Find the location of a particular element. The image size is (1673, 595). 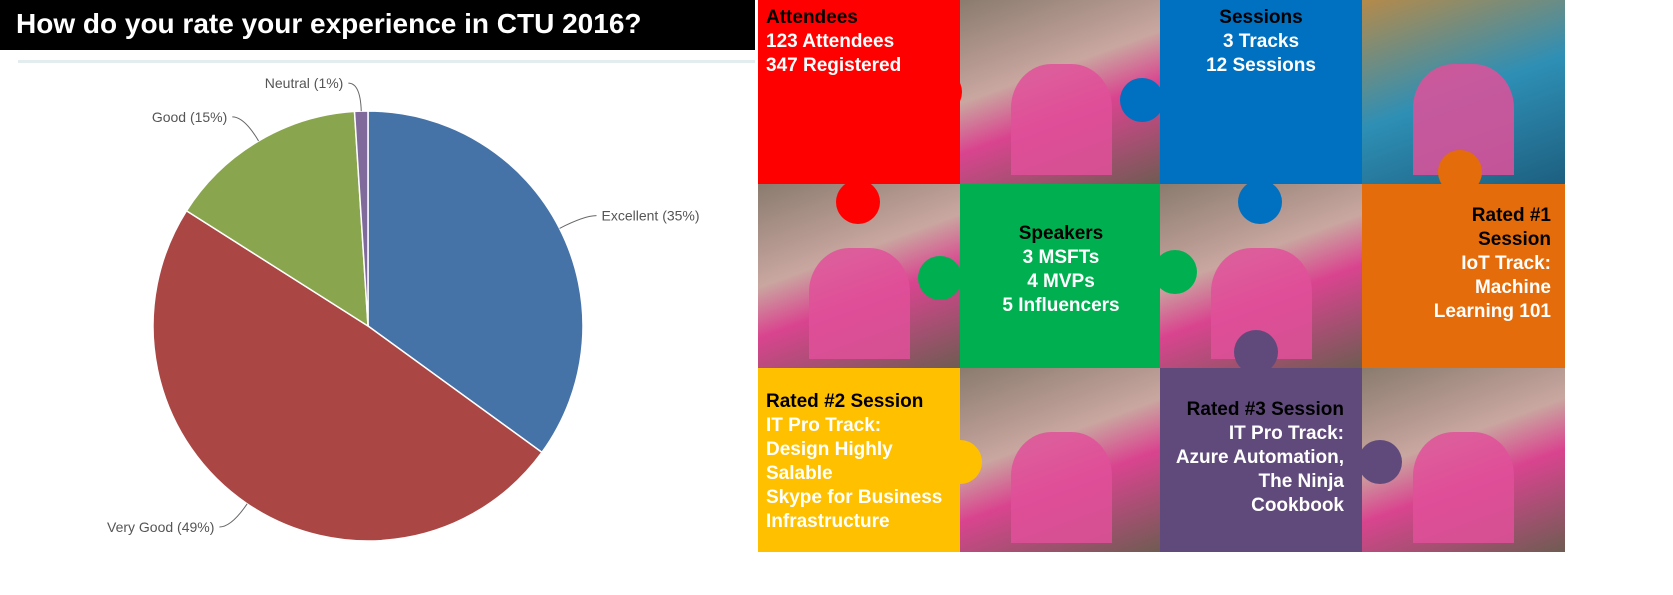

rated1-heading: Session is located at coordinates (1514, 239).